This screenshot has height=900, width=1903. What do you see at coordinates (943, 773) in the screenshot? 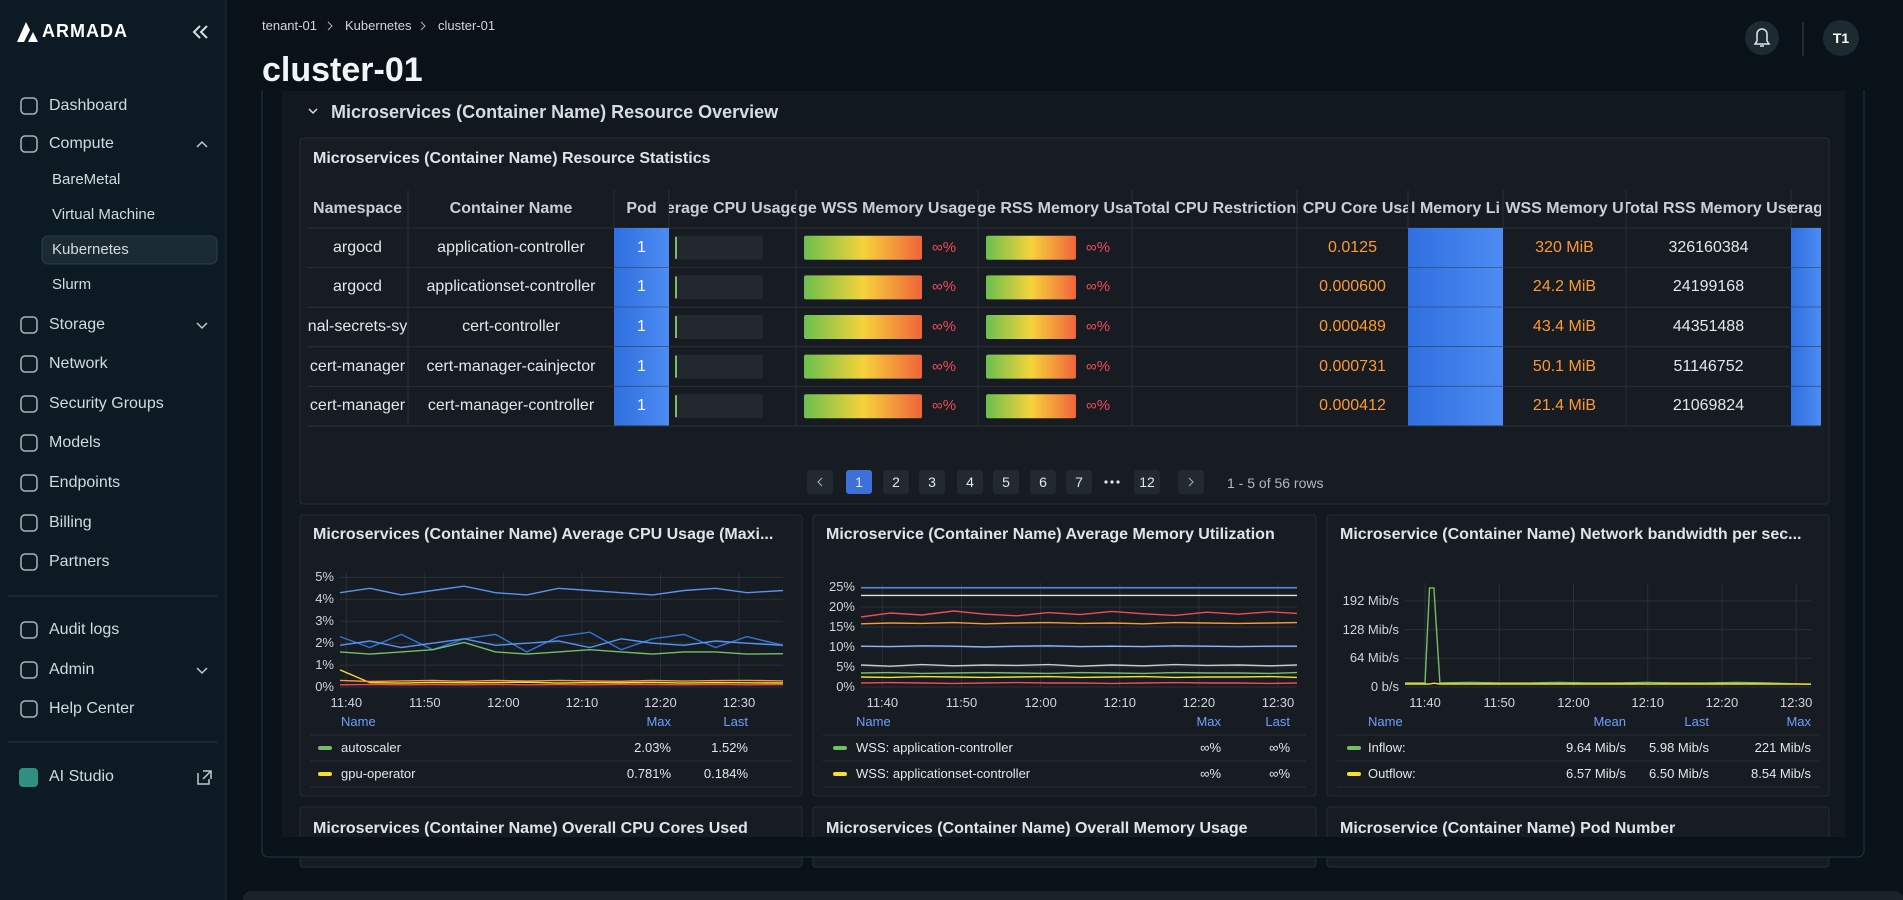
I see `legend-name: WSS: applicationset-controller` at bounding box center [943, 773].